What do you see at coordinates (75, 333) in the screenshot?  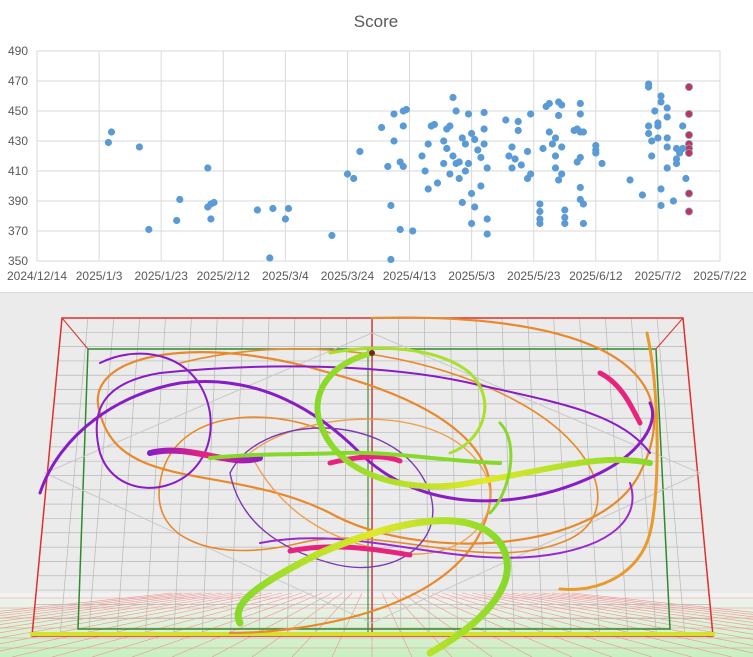 I see `frame-edge-left` at bounding box center [75, 333].